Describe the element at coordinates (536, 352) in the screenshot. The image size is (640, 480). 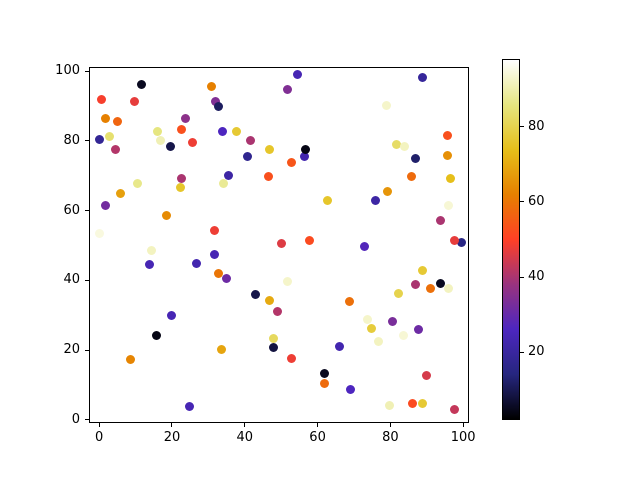
I see `colorbar-tick-label: 20` at that location.